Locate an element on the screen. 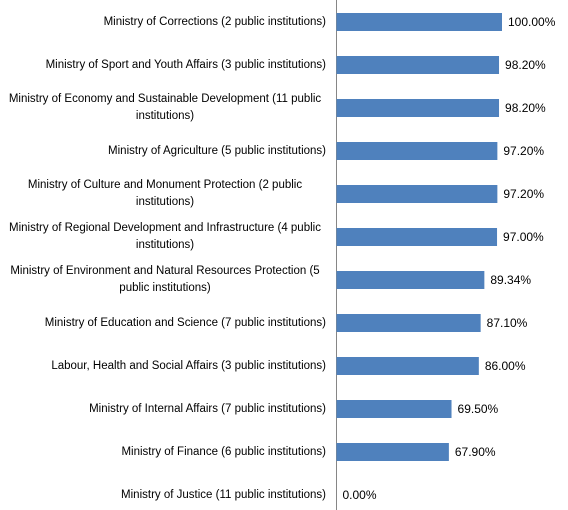 Image resolution: width=568 pixels, height=510 pixels. value-label: 67.90% is located at coordinates (475, 452).